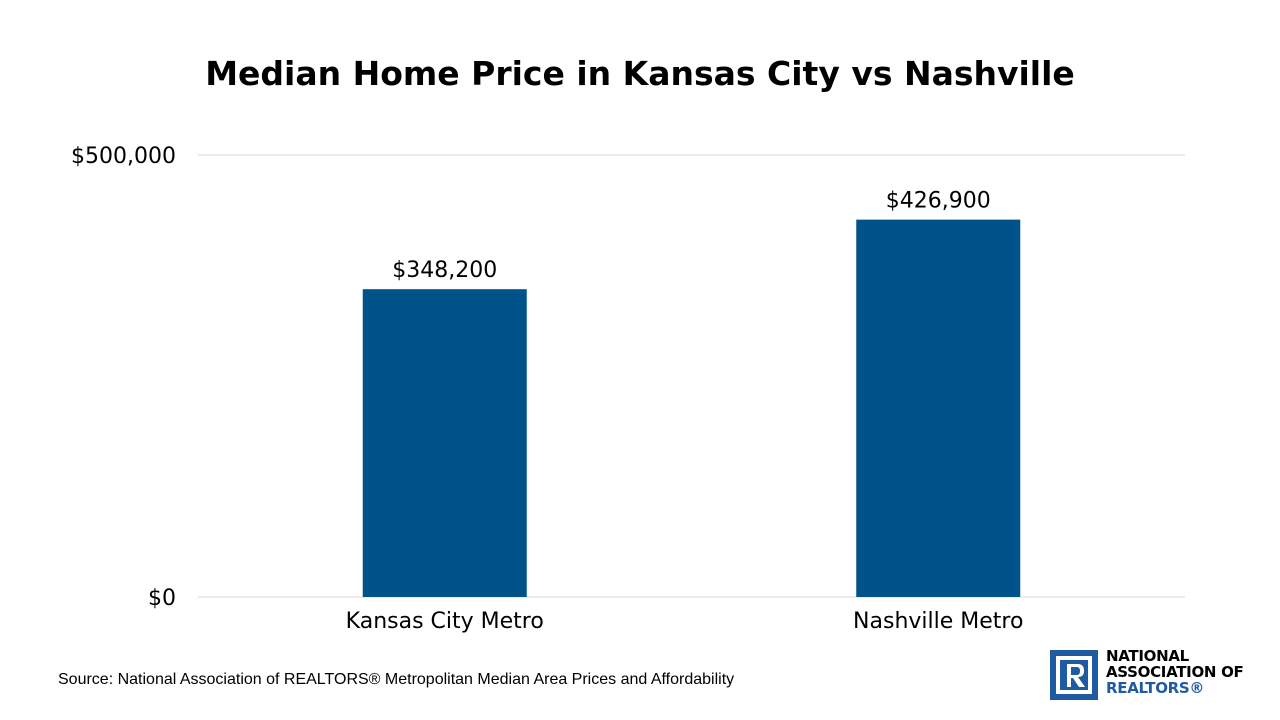  What do you see at coordinates (938, 201) in the screenshot?
I see `data-label: $426,900` at bounding box center [938, 201].